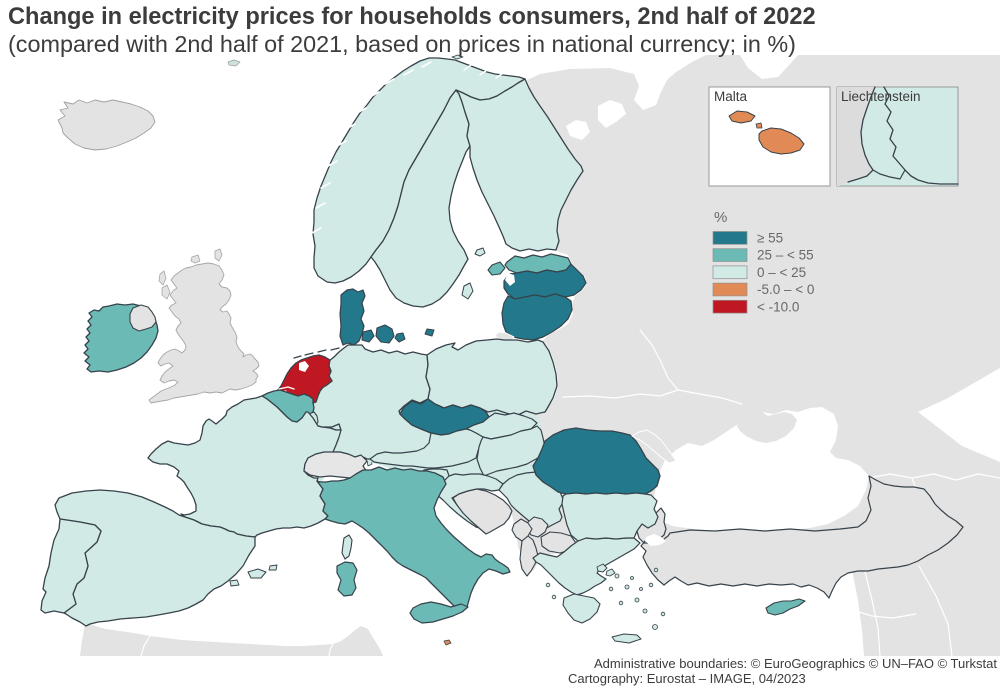 The height and width of the screenshot is (688, 1000). I want to click on svg-text:Cartography: Eurostat – IMAGE,: Cartography: Eurostat – IMAGE, 04/2023, so click(687, 678).